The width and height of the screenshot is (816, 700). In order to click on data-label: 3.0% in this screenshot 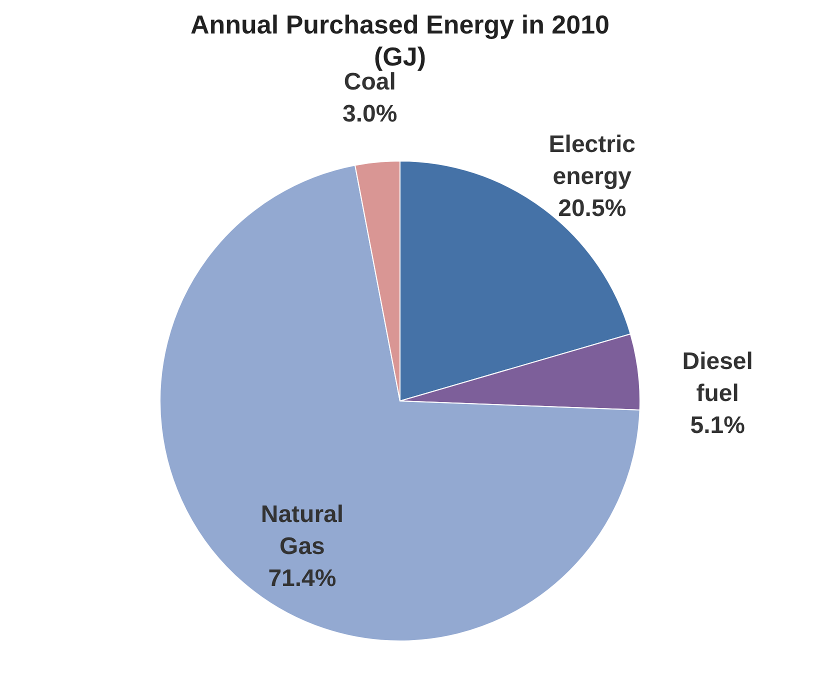, I will do `click(370, 114)`.